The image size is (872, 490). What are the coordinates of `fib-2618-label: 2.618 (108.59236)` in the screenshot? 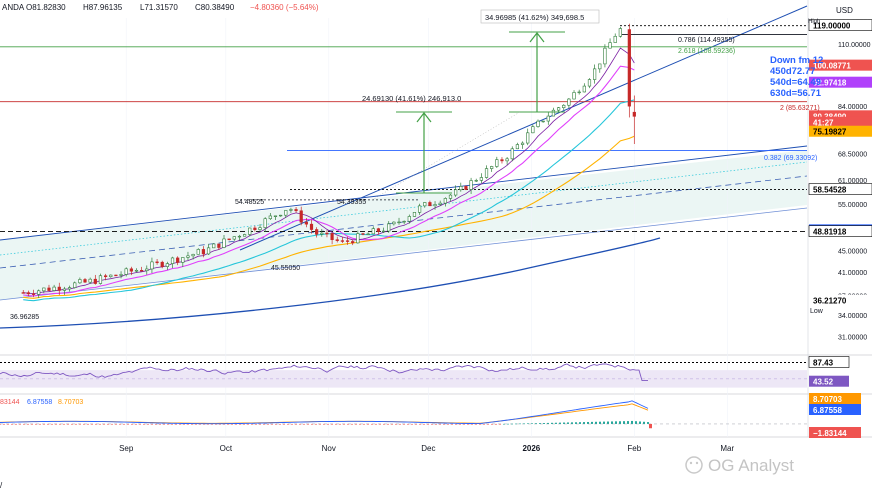 It's located at (706, 51).